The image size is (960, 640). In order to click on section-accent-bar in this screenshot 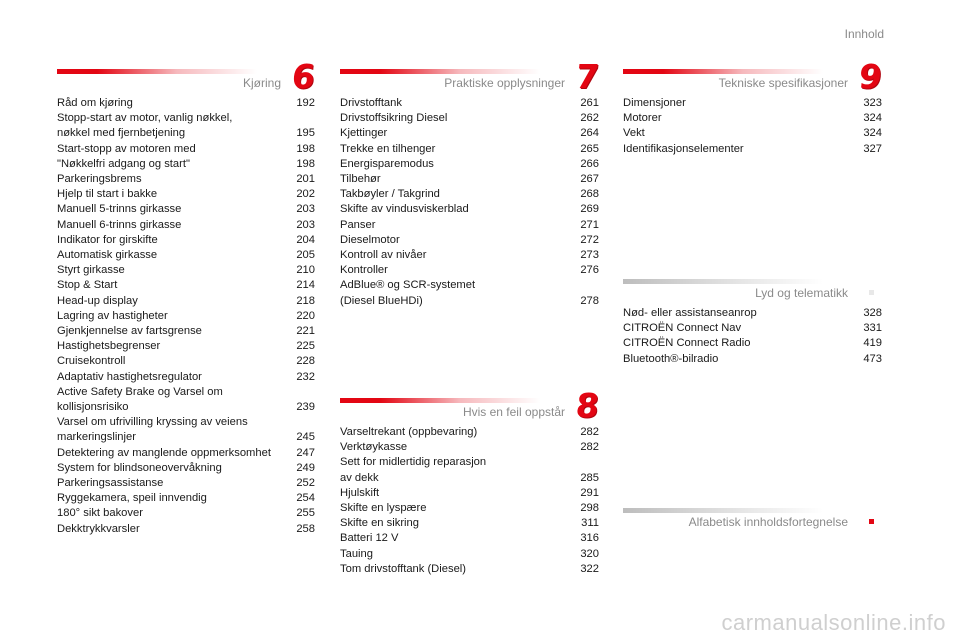, I will do `click(723, 71)`.